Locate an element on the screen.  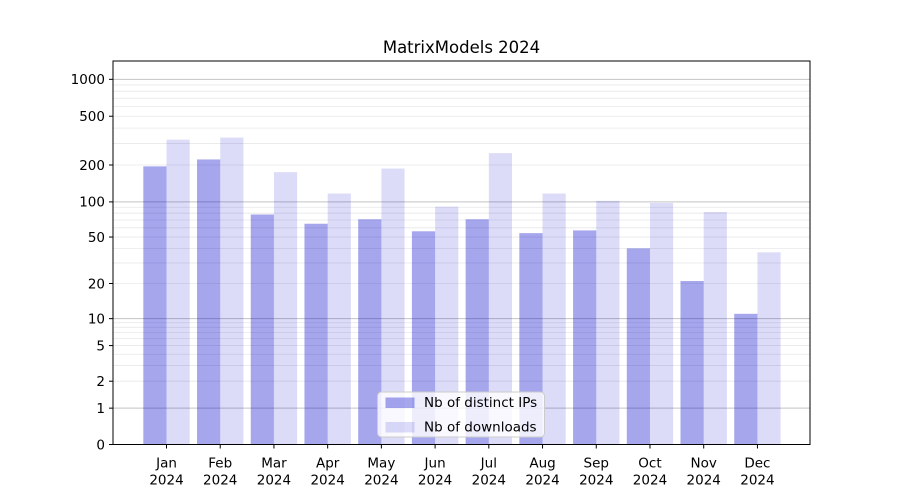
y-tick-label: 1000 is located at coordinates (88, 80).